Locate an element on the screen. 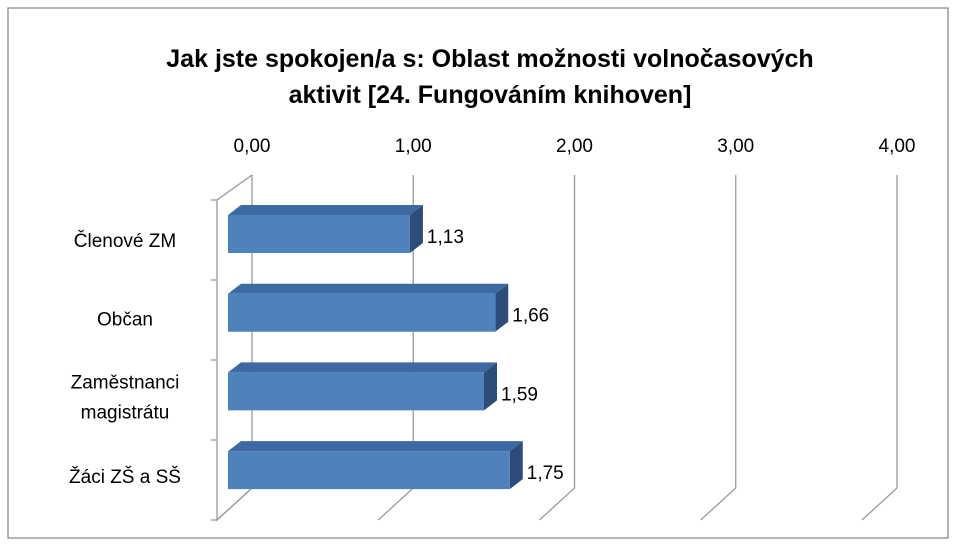 The image size is (957, 545). data-label: 1,59 is located at coordinates (519, 394).